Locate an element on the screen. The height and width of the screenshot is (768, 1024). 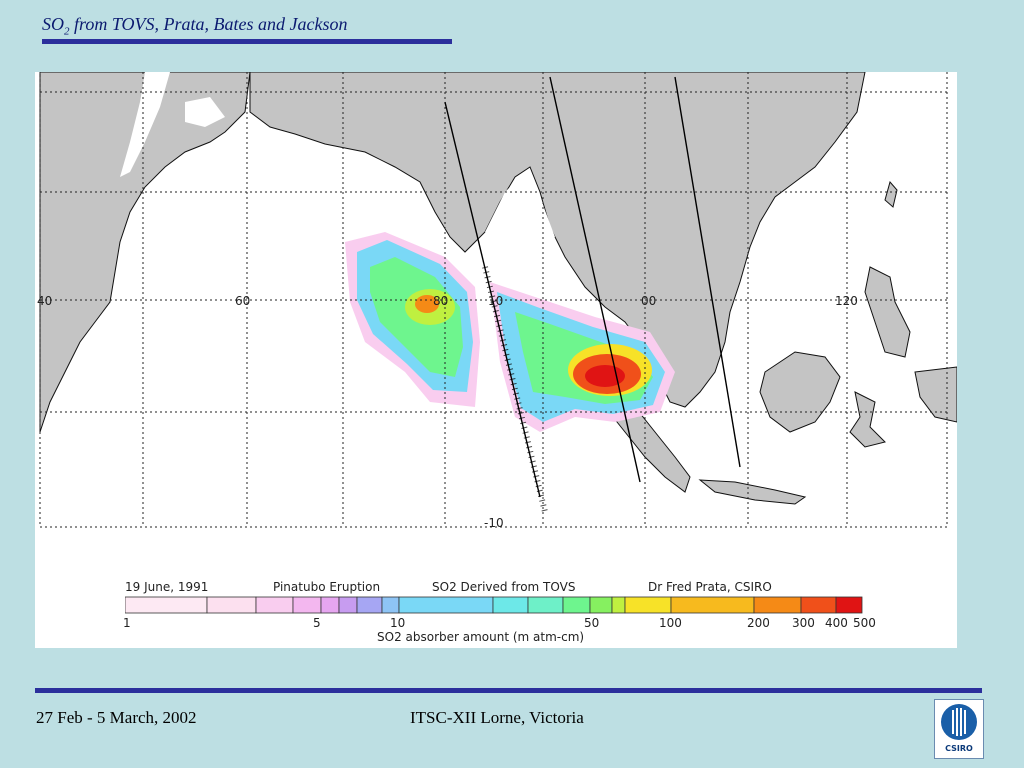
colorbar is located at coordinates (494, 605).